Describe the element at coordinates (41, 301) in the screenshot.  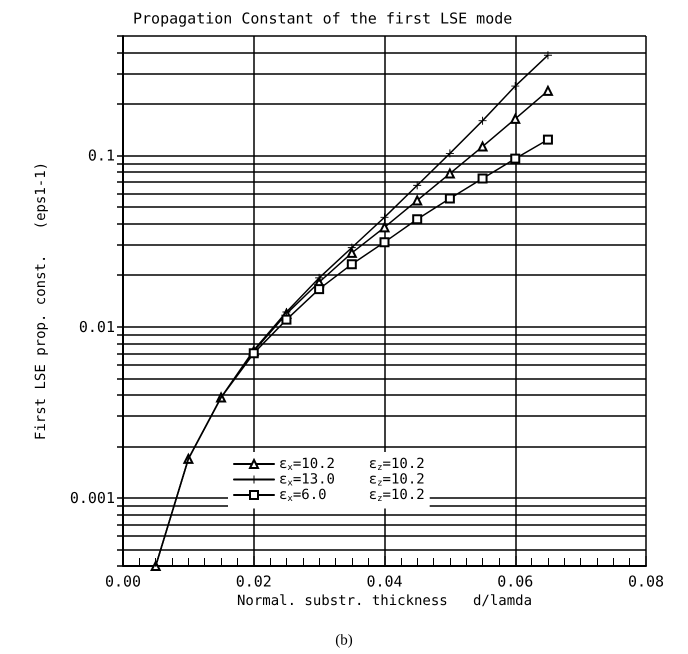
I see `y-axis-title: First LSE prop. const. (eps1-1)` at that location.